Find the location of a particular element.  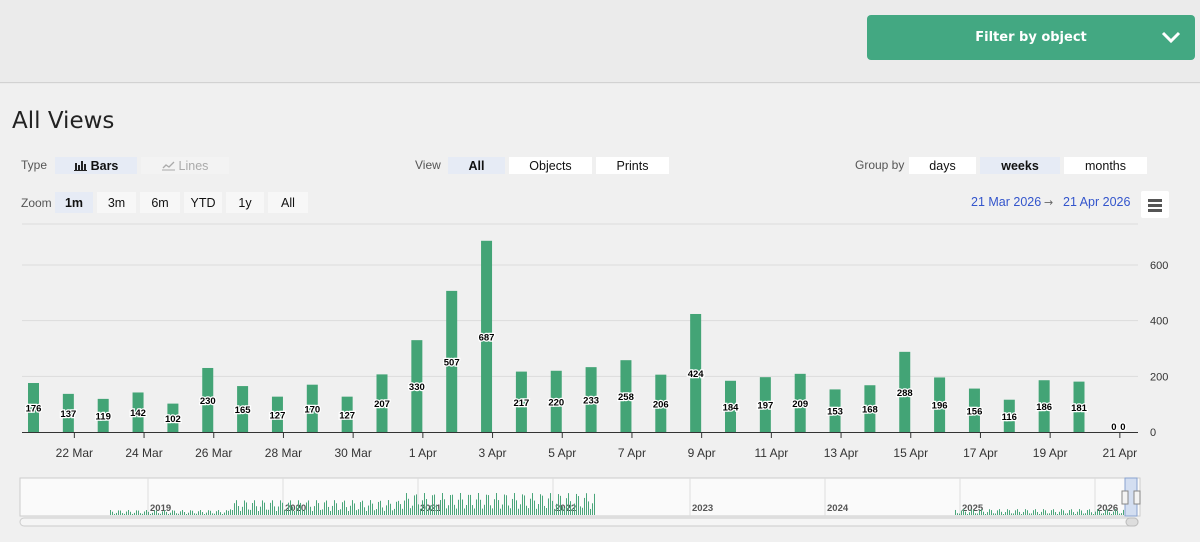

group-months-button: months is located at coordinates (1105, 165).